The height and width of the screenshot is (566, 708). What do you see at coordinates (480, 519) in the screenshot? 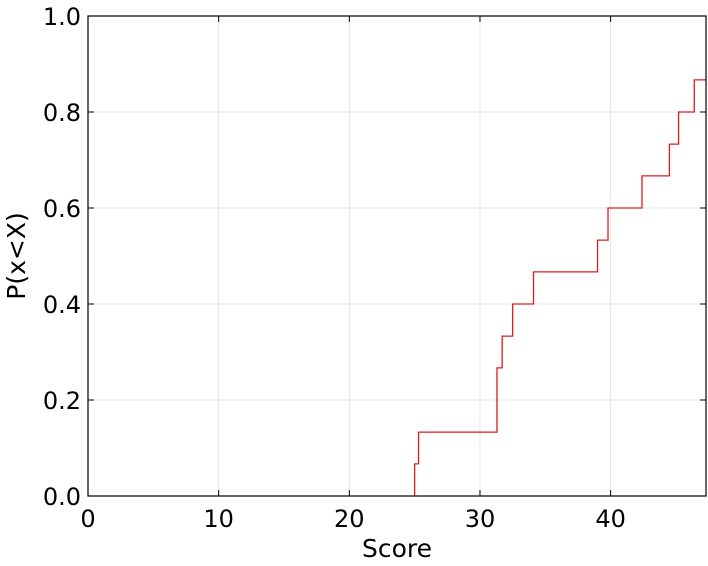
I see `x-tick-label: 30` at bounding box center [480, 519].